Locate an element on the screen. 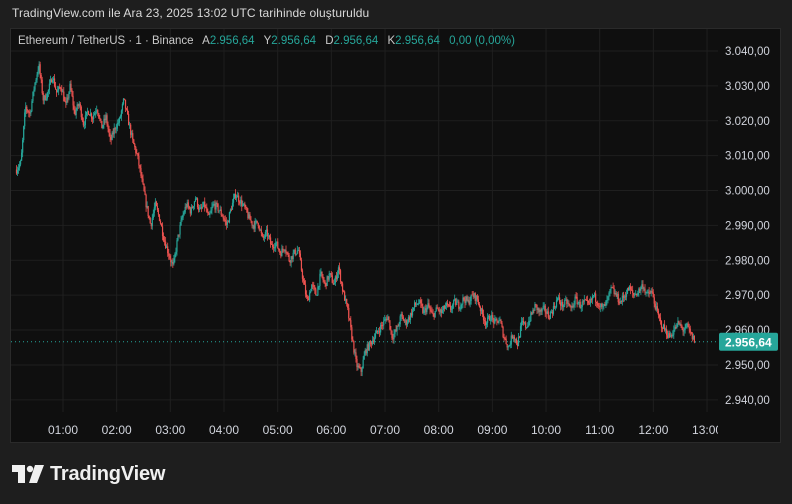  y-tick-label: 3.010,00 is located at coordinates (747, 157).